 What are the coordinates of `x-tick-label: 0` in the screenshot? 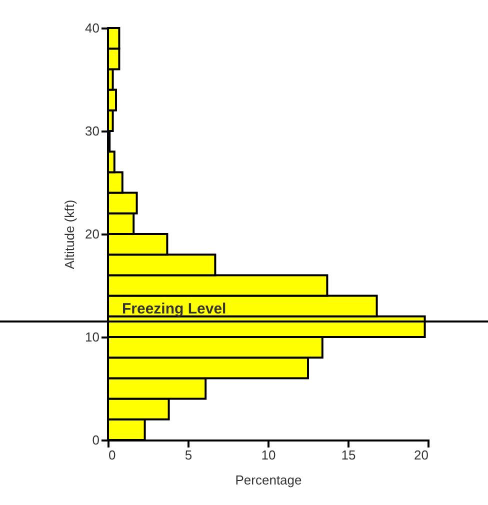 It's located at (112, 455).